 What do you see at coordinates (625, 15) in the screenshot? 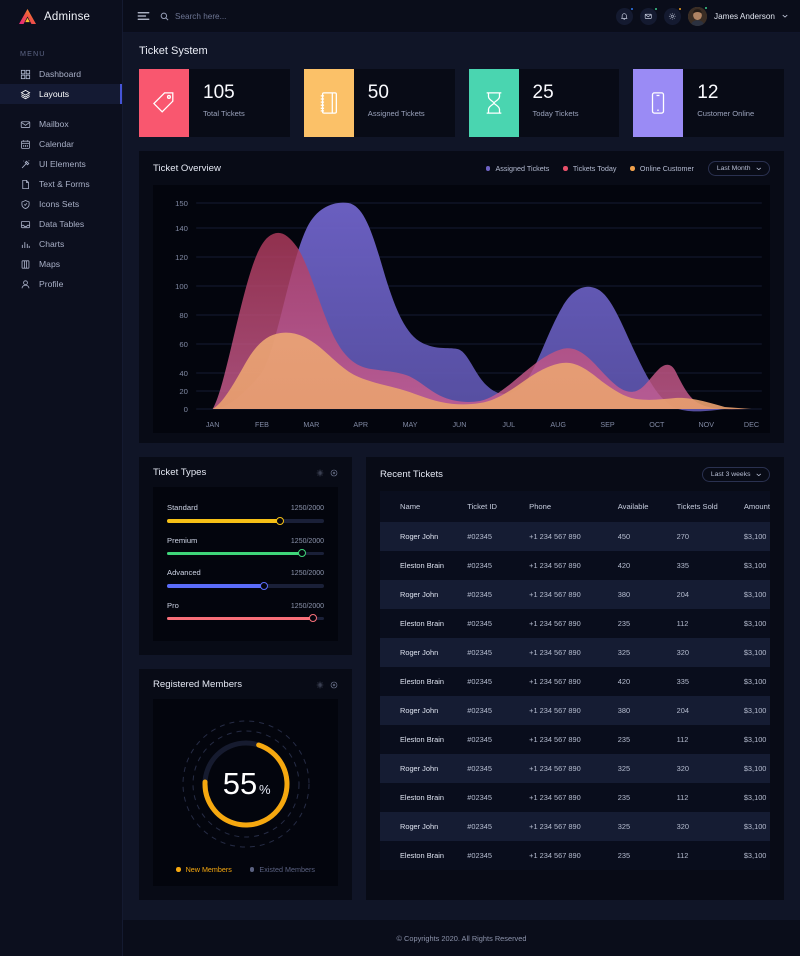
I see `notifications-button` at bounding box center [625, 15].